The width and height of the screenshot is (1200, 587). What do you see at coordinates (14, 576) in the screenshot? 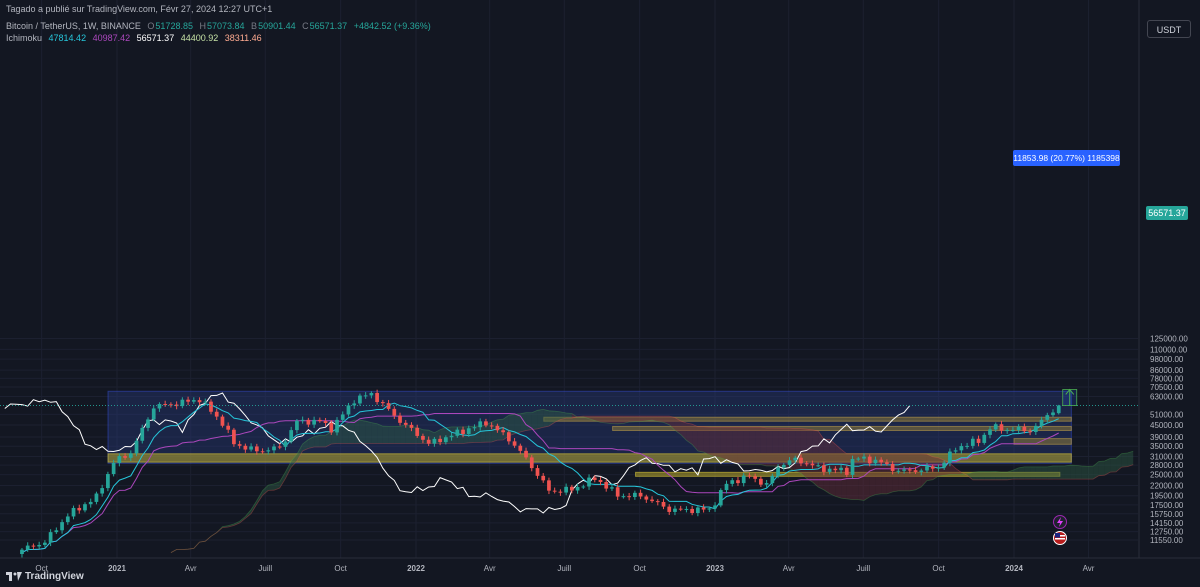
I see `tradingview-logo-icon` at bounding box center [14, 576].